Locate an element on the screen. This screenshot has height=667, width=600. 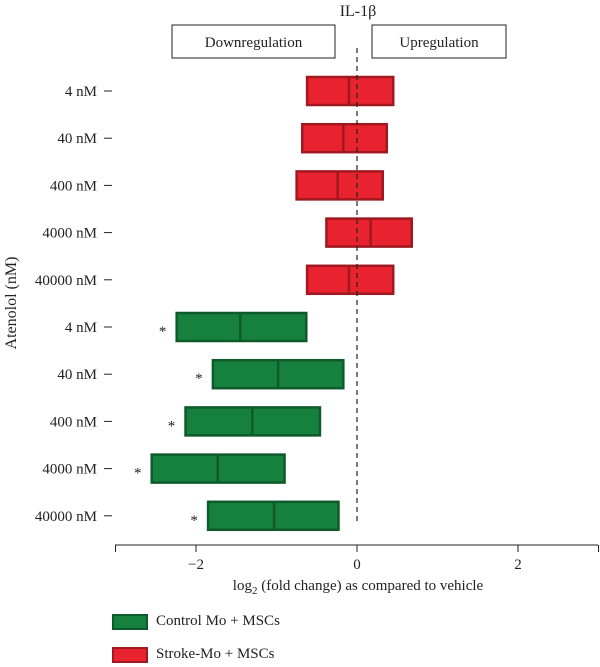
bar-control-1: * is located at coordinates (270, 374).